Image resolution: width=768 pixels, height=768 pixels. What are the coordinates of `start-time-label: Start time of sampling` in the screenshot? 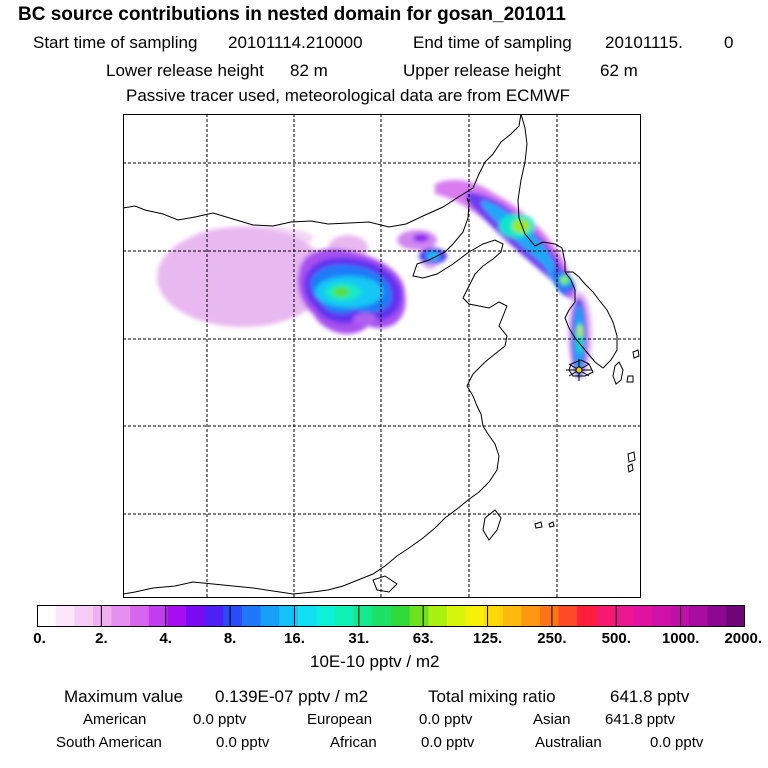 It's located at (115, 42).